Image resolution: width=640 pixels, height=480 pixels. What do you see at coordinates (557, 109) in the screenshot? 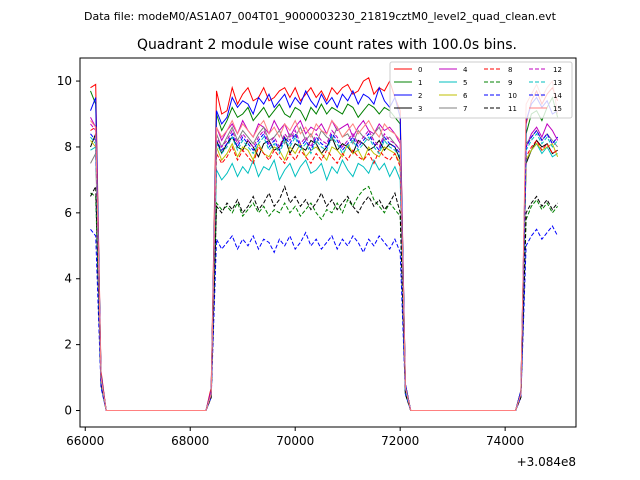
I see `legend-label-15: 15` at bounding box center [557, 109].